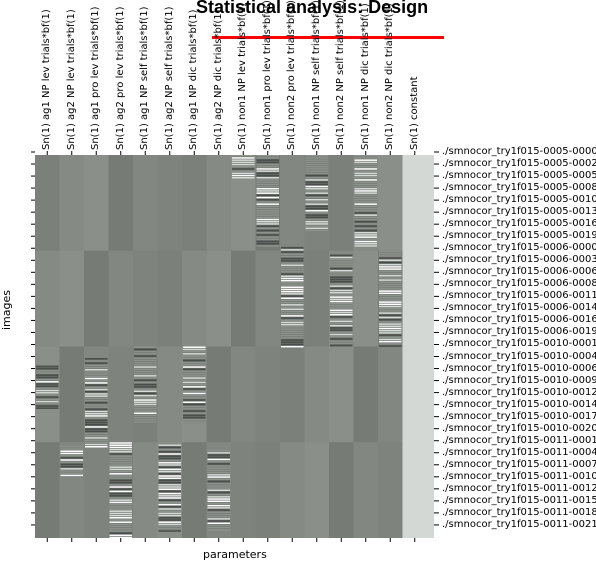 The height and width of the screenshot is (568, 596). I want to click on row-label: ./smnocor_try1f015-0006-00007, so click(519, 248).